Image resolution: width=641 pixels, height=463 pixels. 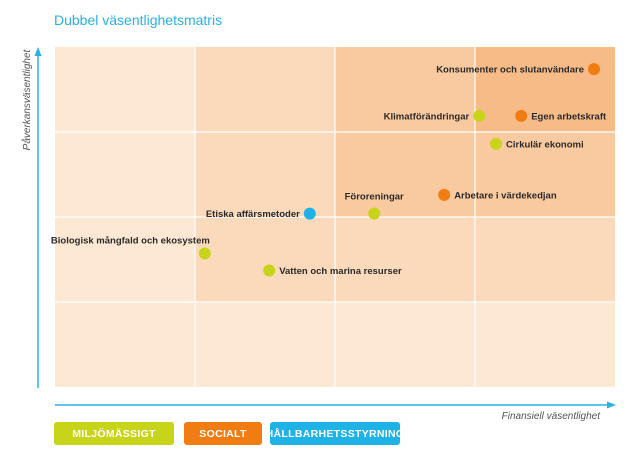 I want to click on point-arbetare-i-v-rdekedjan, so click(x=444, y=194).